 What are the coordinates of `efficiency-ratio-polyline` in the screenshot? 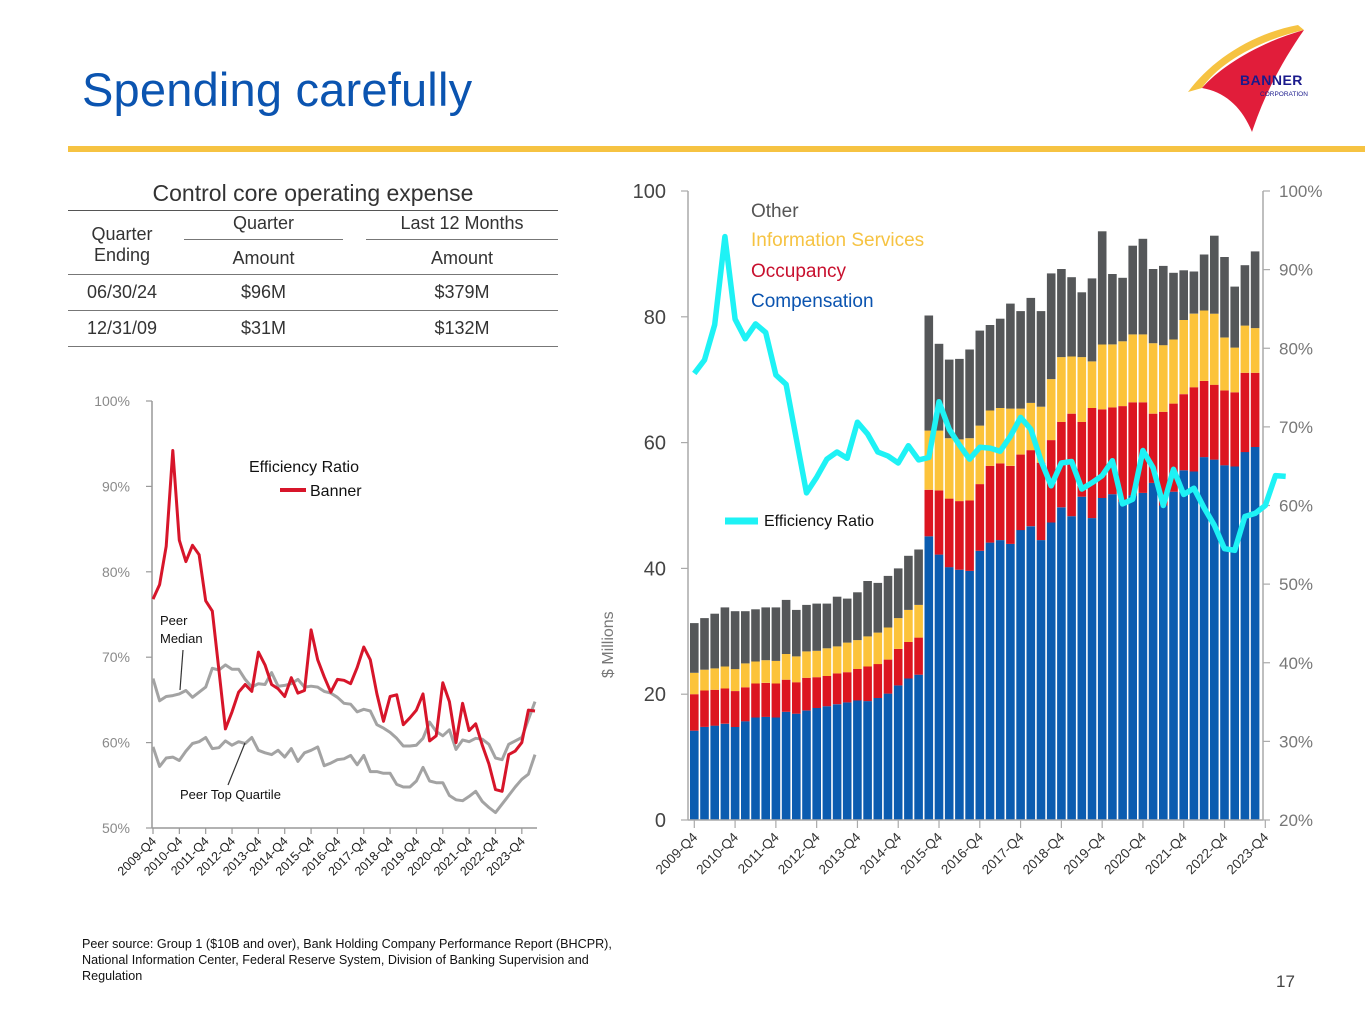 It's located at (989, 393).